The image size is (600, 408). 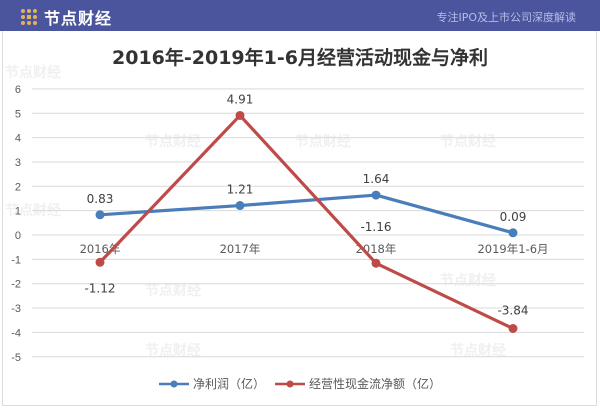 I want to click on y-tick-label: -3, so click(x=16, y=309).